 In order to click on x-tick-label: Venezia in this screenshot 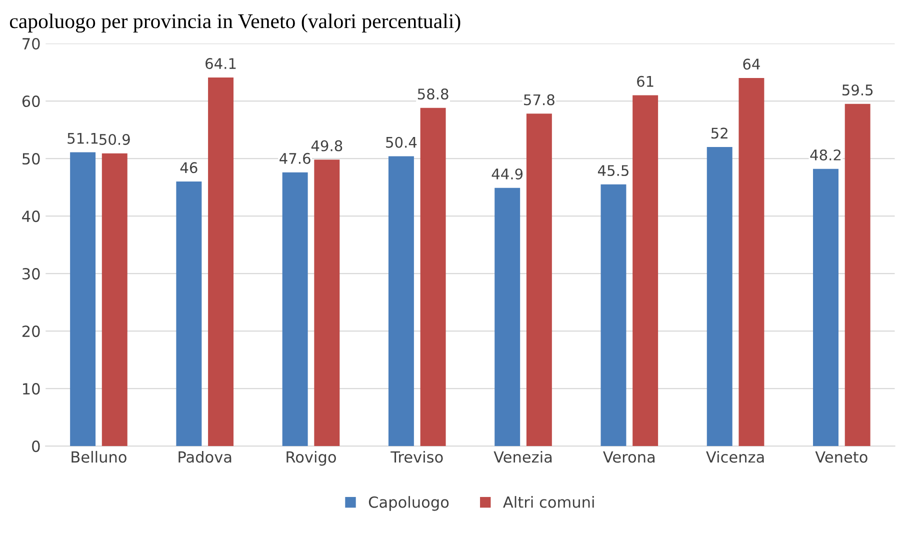, I will do `click(523, 456)`.